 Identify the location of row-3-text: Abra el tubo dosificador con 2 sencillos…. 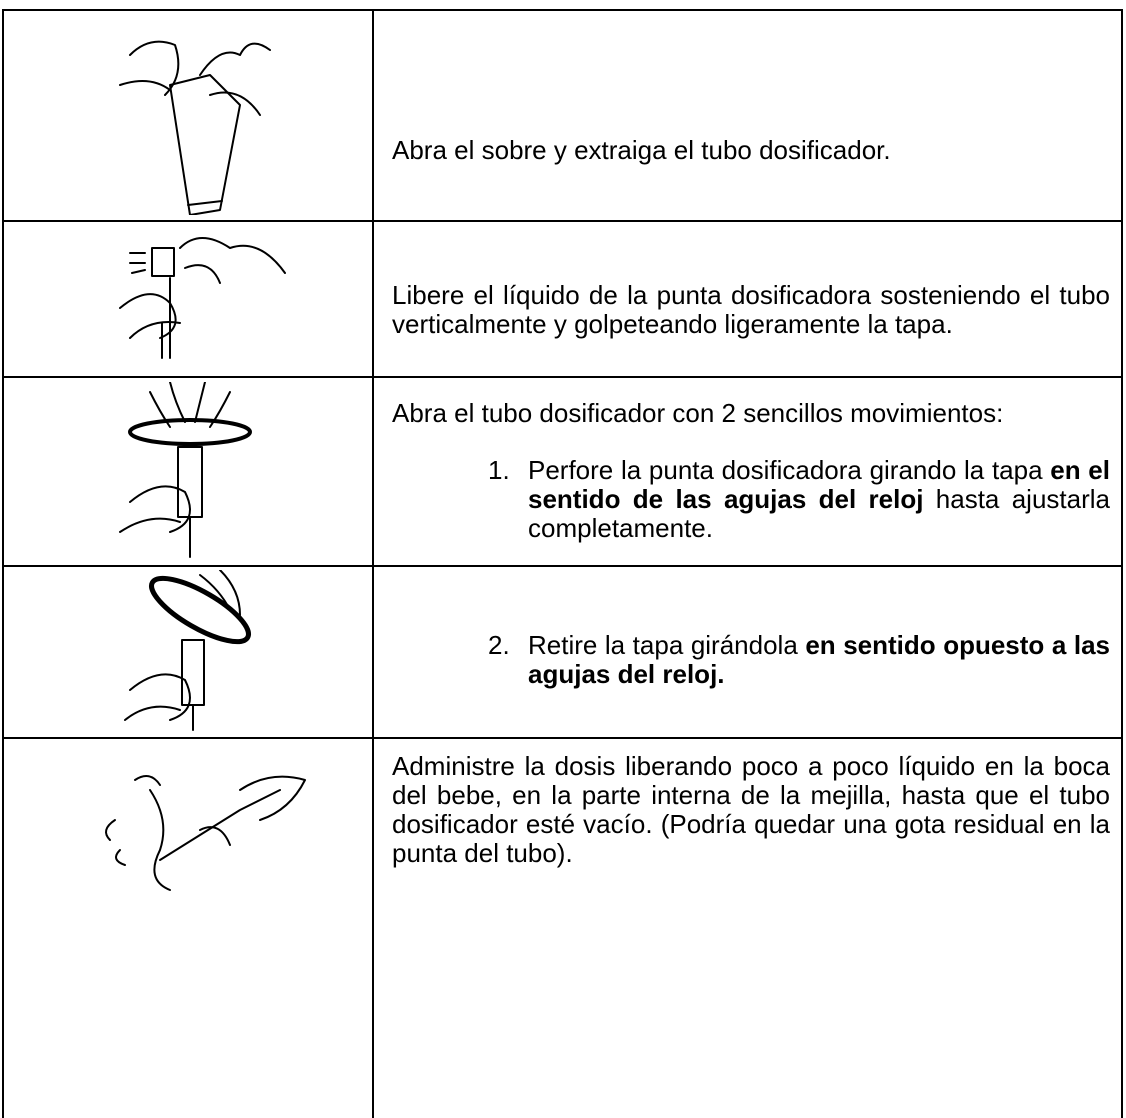
(751, 471).